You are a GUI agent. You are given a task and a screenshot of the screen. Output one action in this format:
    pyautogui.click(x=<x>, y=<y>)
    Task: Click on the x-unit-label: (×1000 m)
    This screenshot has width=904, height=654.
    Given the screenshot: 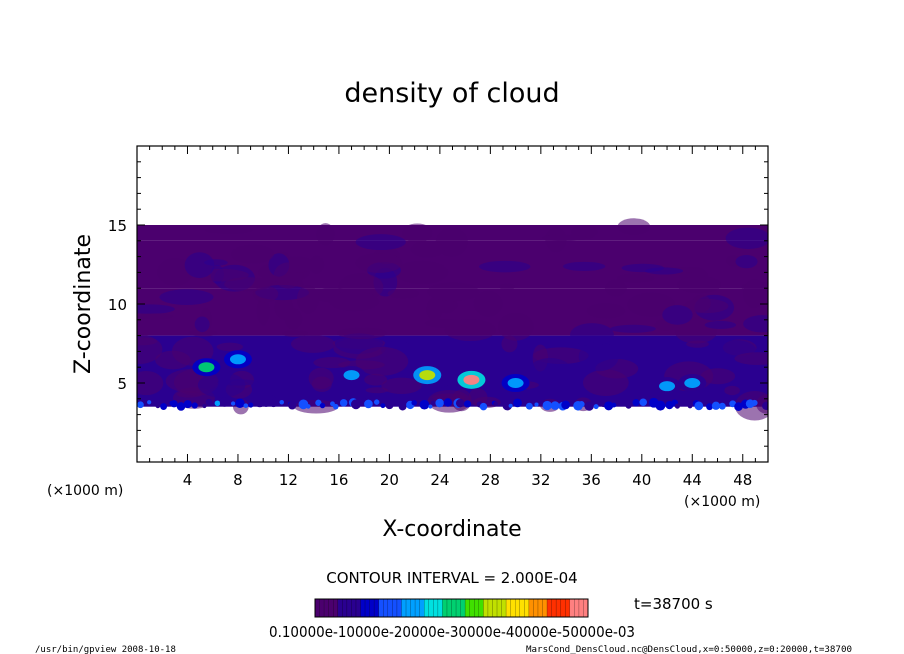 What is the action you would take?
    pyautogui.click(x=722, y=502)
    